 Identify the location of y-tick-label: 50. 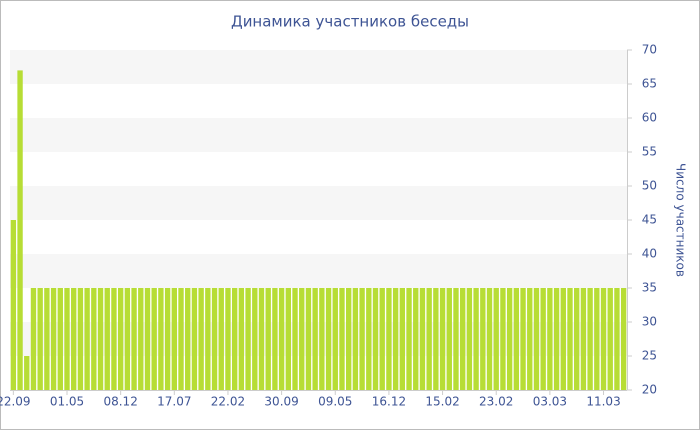
(649, 186).